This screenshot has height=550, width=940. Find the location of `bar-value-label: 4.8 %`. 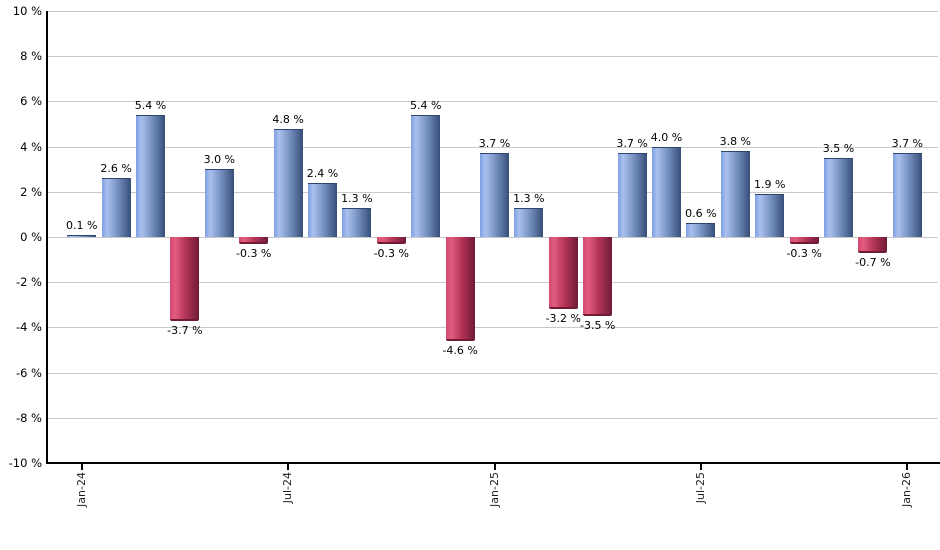

bar-value-label: 4.8 % is located at coordinates (288, 119).